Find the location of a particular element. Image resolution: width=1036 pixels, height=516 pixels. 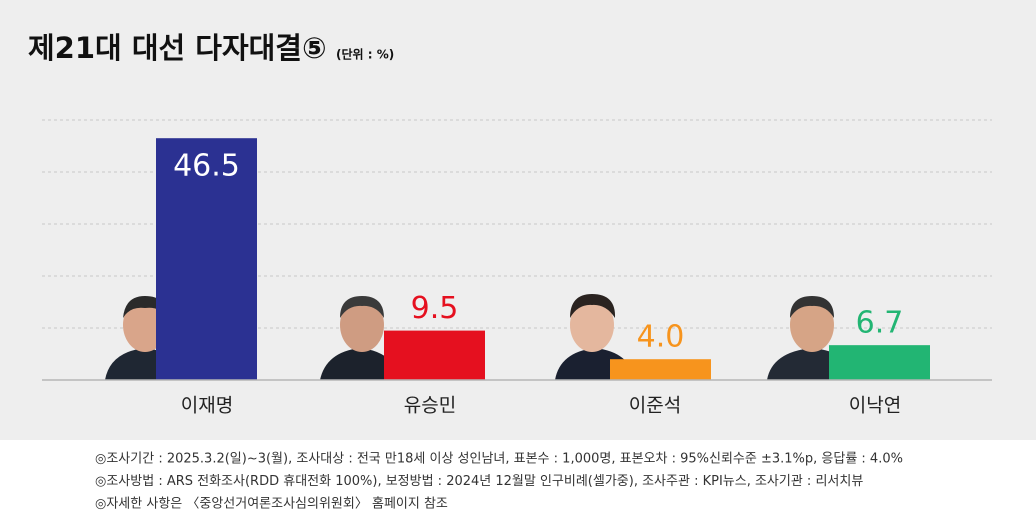

photos is located at coordinates (481, 337).